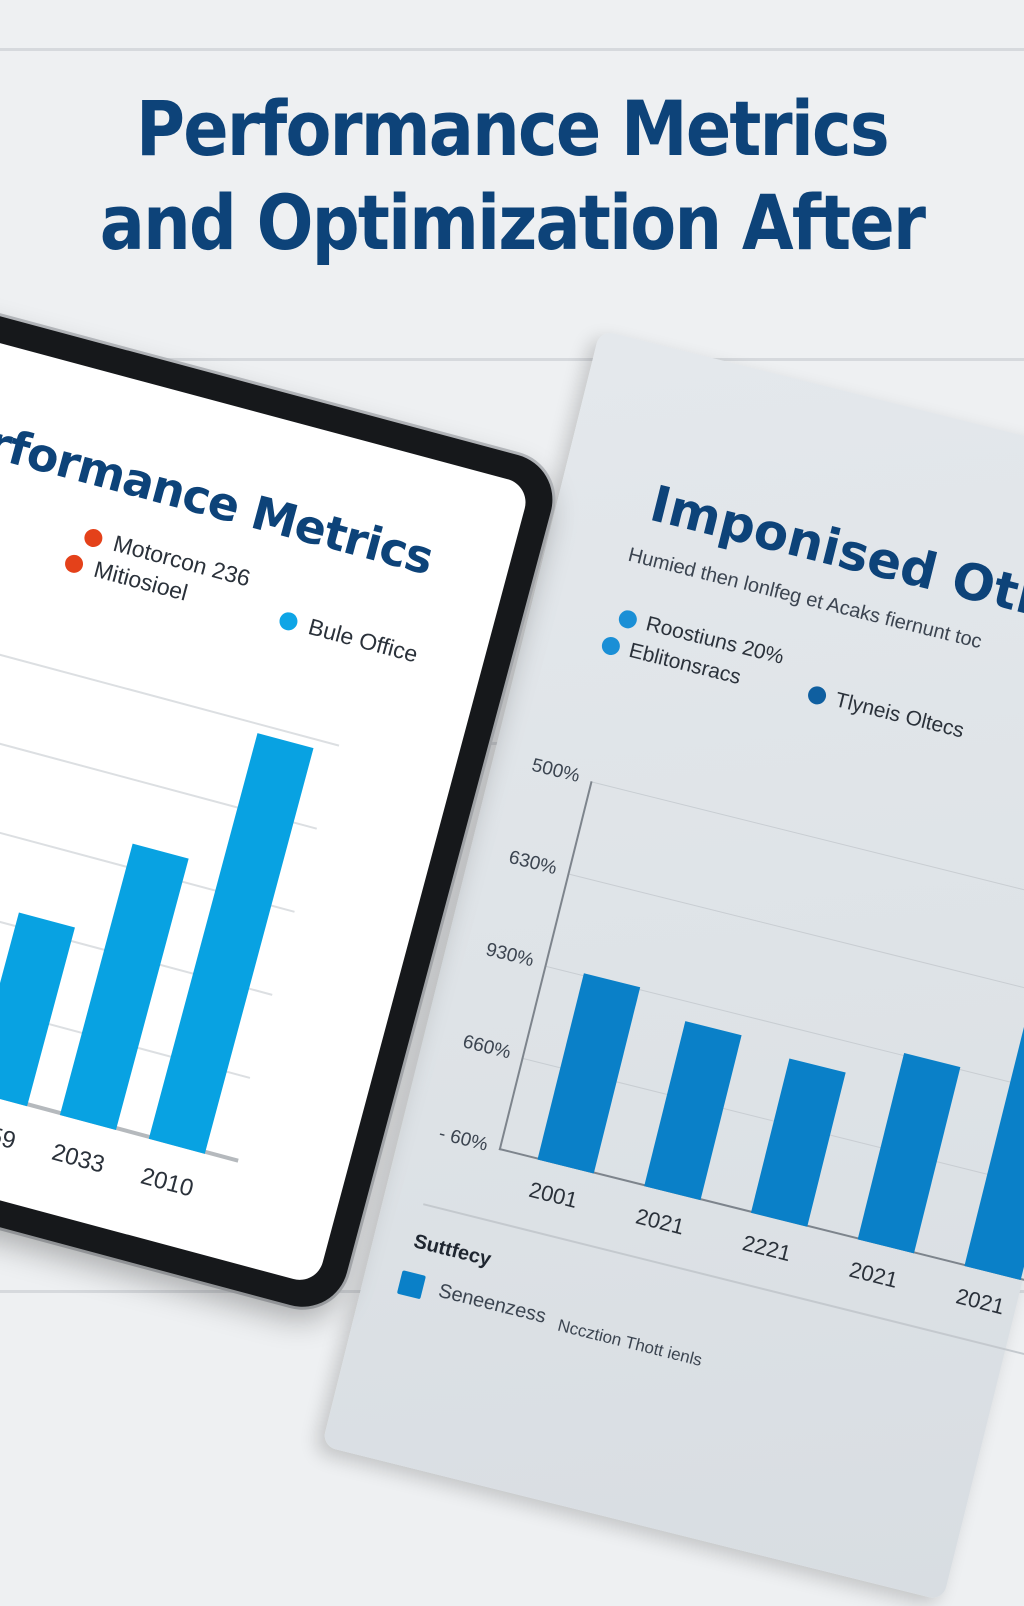 The width and height of the screenshot is (1024, 1606). I want to click on x-tick: 2010, so click(167, 1182).